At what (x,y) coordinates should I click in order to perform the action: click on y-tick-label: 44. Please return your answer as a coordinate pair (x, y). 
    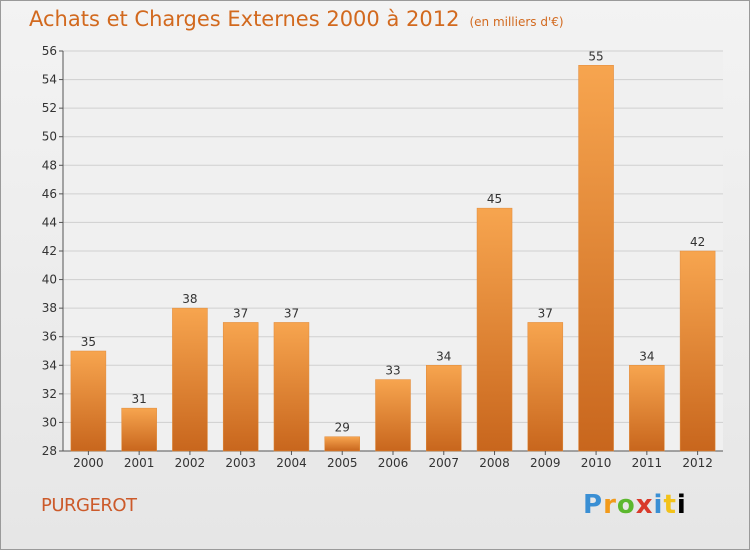
    Looking at the image, I should click on (49, 222).